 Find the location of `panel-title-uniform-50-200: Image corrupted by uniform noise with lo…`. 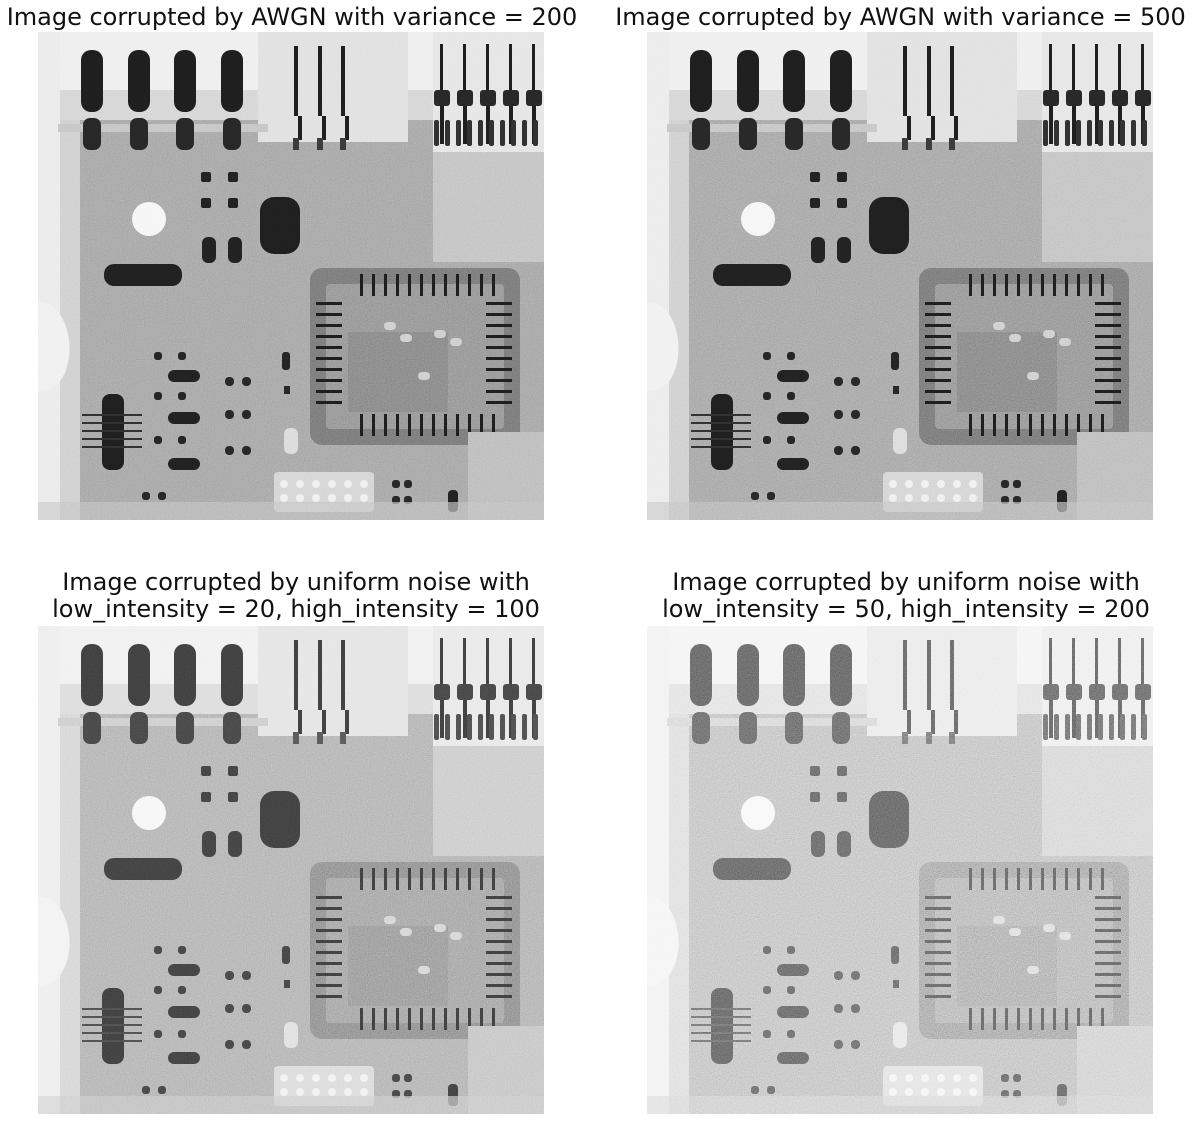

panel-title-uniform-50-200: Image corrupted by uniform noise with lo… is located at coordinates (906, 595).